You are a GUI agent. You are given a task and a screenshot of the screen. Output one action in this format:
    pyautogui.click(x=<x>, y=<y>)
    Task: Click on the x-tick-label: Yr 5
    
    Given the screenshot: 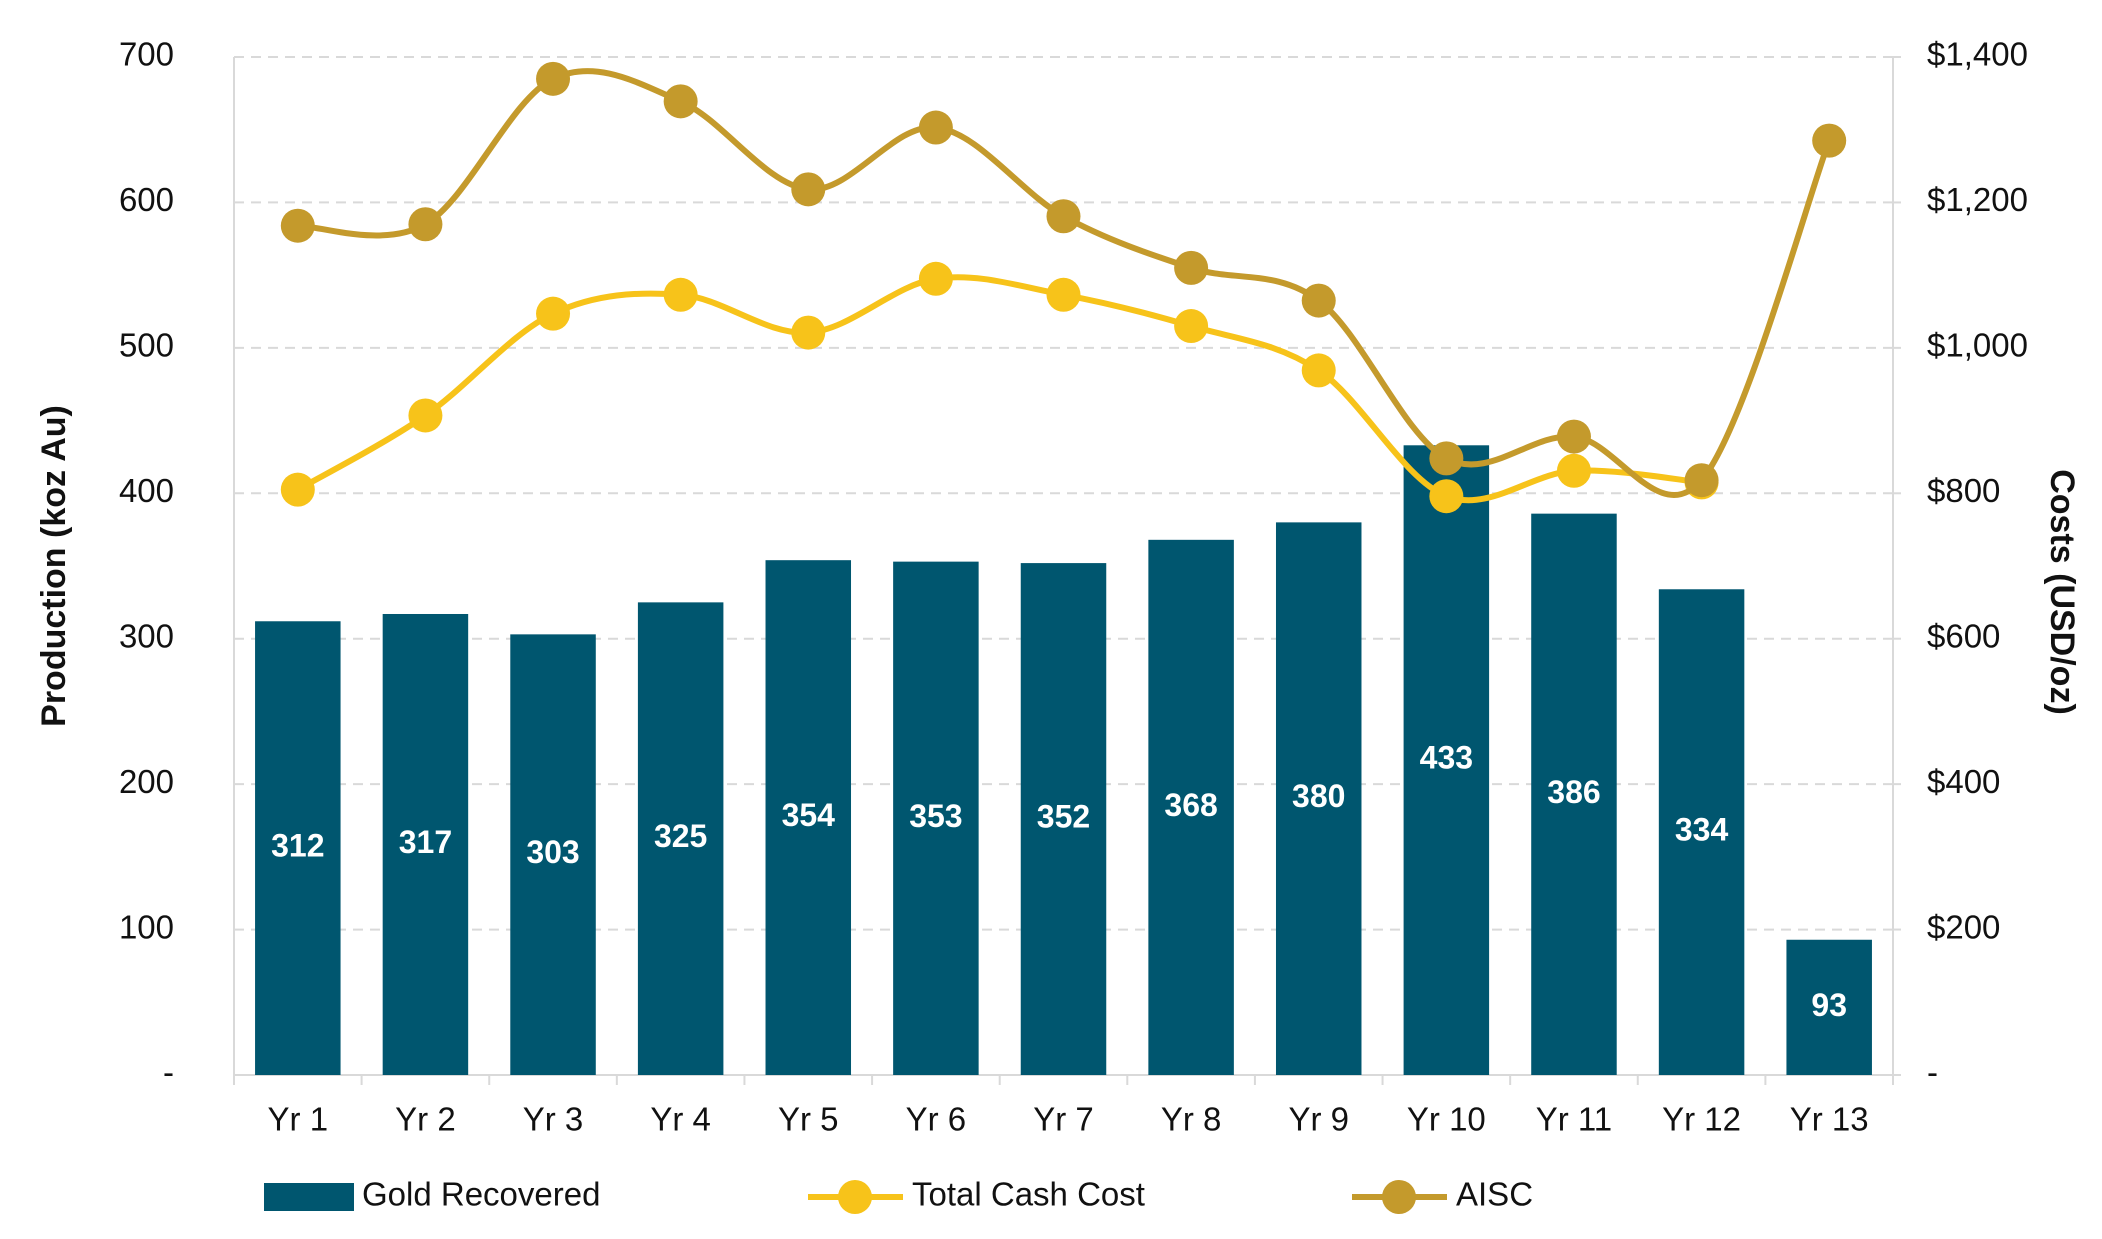 What is the action you would take?
    pyautogui.click(x=808, y=1119)
    